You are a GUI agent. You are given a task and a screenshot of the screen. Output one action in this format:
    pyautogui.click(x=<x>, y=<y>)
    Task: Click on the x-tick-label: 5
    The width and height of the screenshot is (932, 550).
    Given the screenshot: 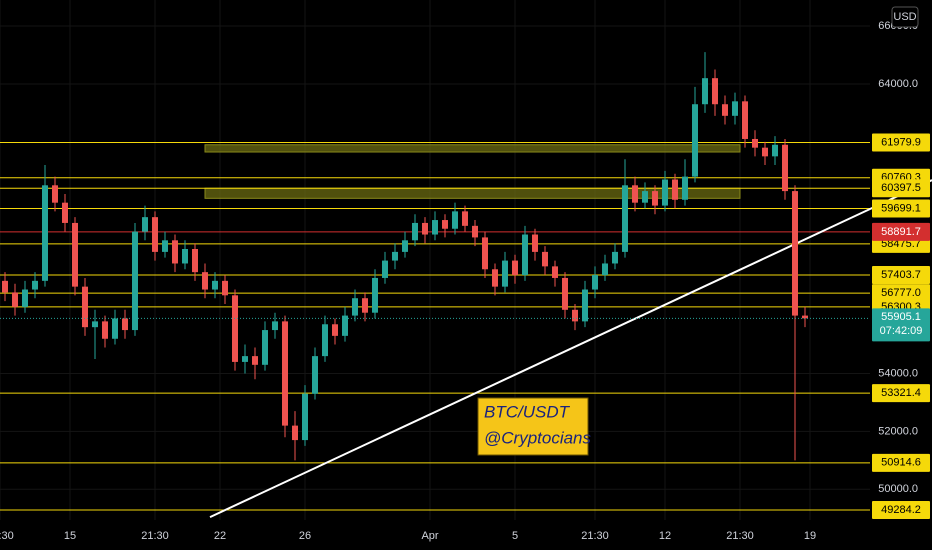 What is the action you would take?
    pyautogui.click(x=515, y=536)
    